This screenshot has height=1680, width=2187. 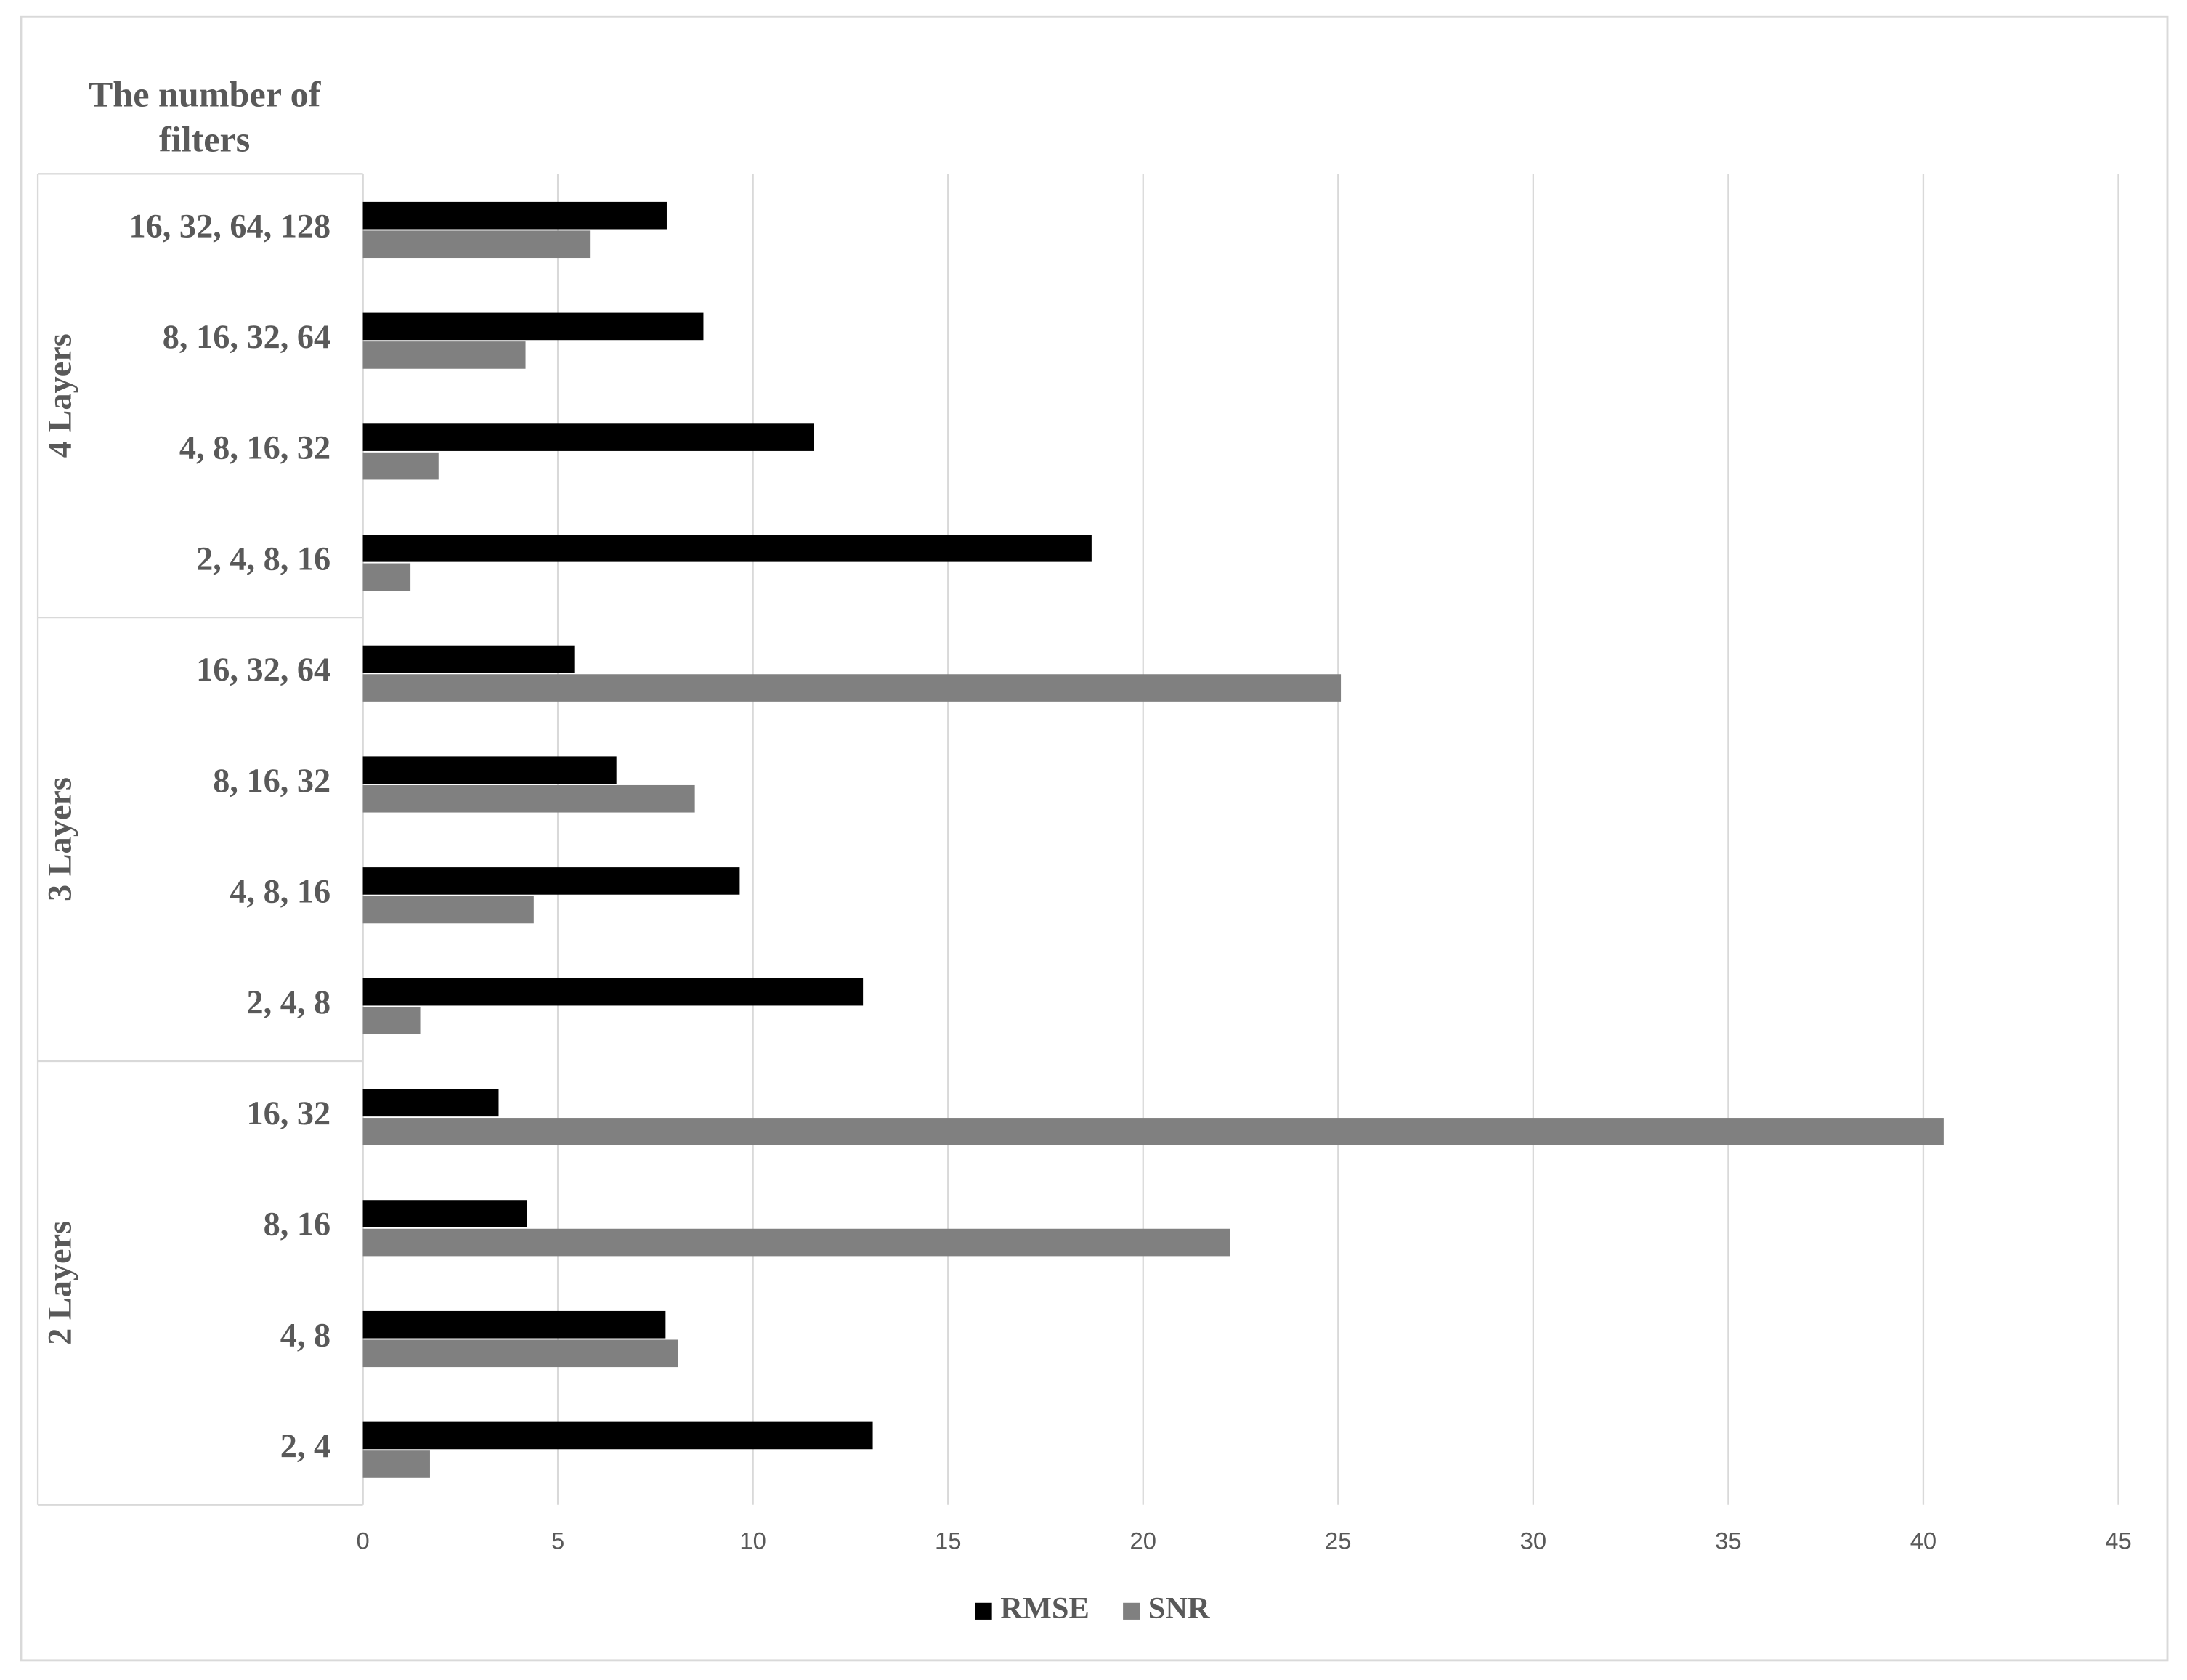 What do you see at coordinates (289, 1002) in the screenshot?
I see `y-tick-label: 2, 4, 8` at bounding box center [289, 1002].